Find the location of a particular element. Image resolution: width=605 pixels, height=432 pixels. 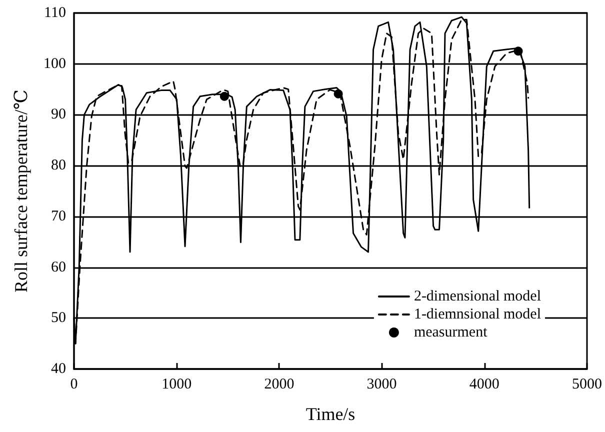

y-tick-label: 70 is located at coordinates (58, 216).